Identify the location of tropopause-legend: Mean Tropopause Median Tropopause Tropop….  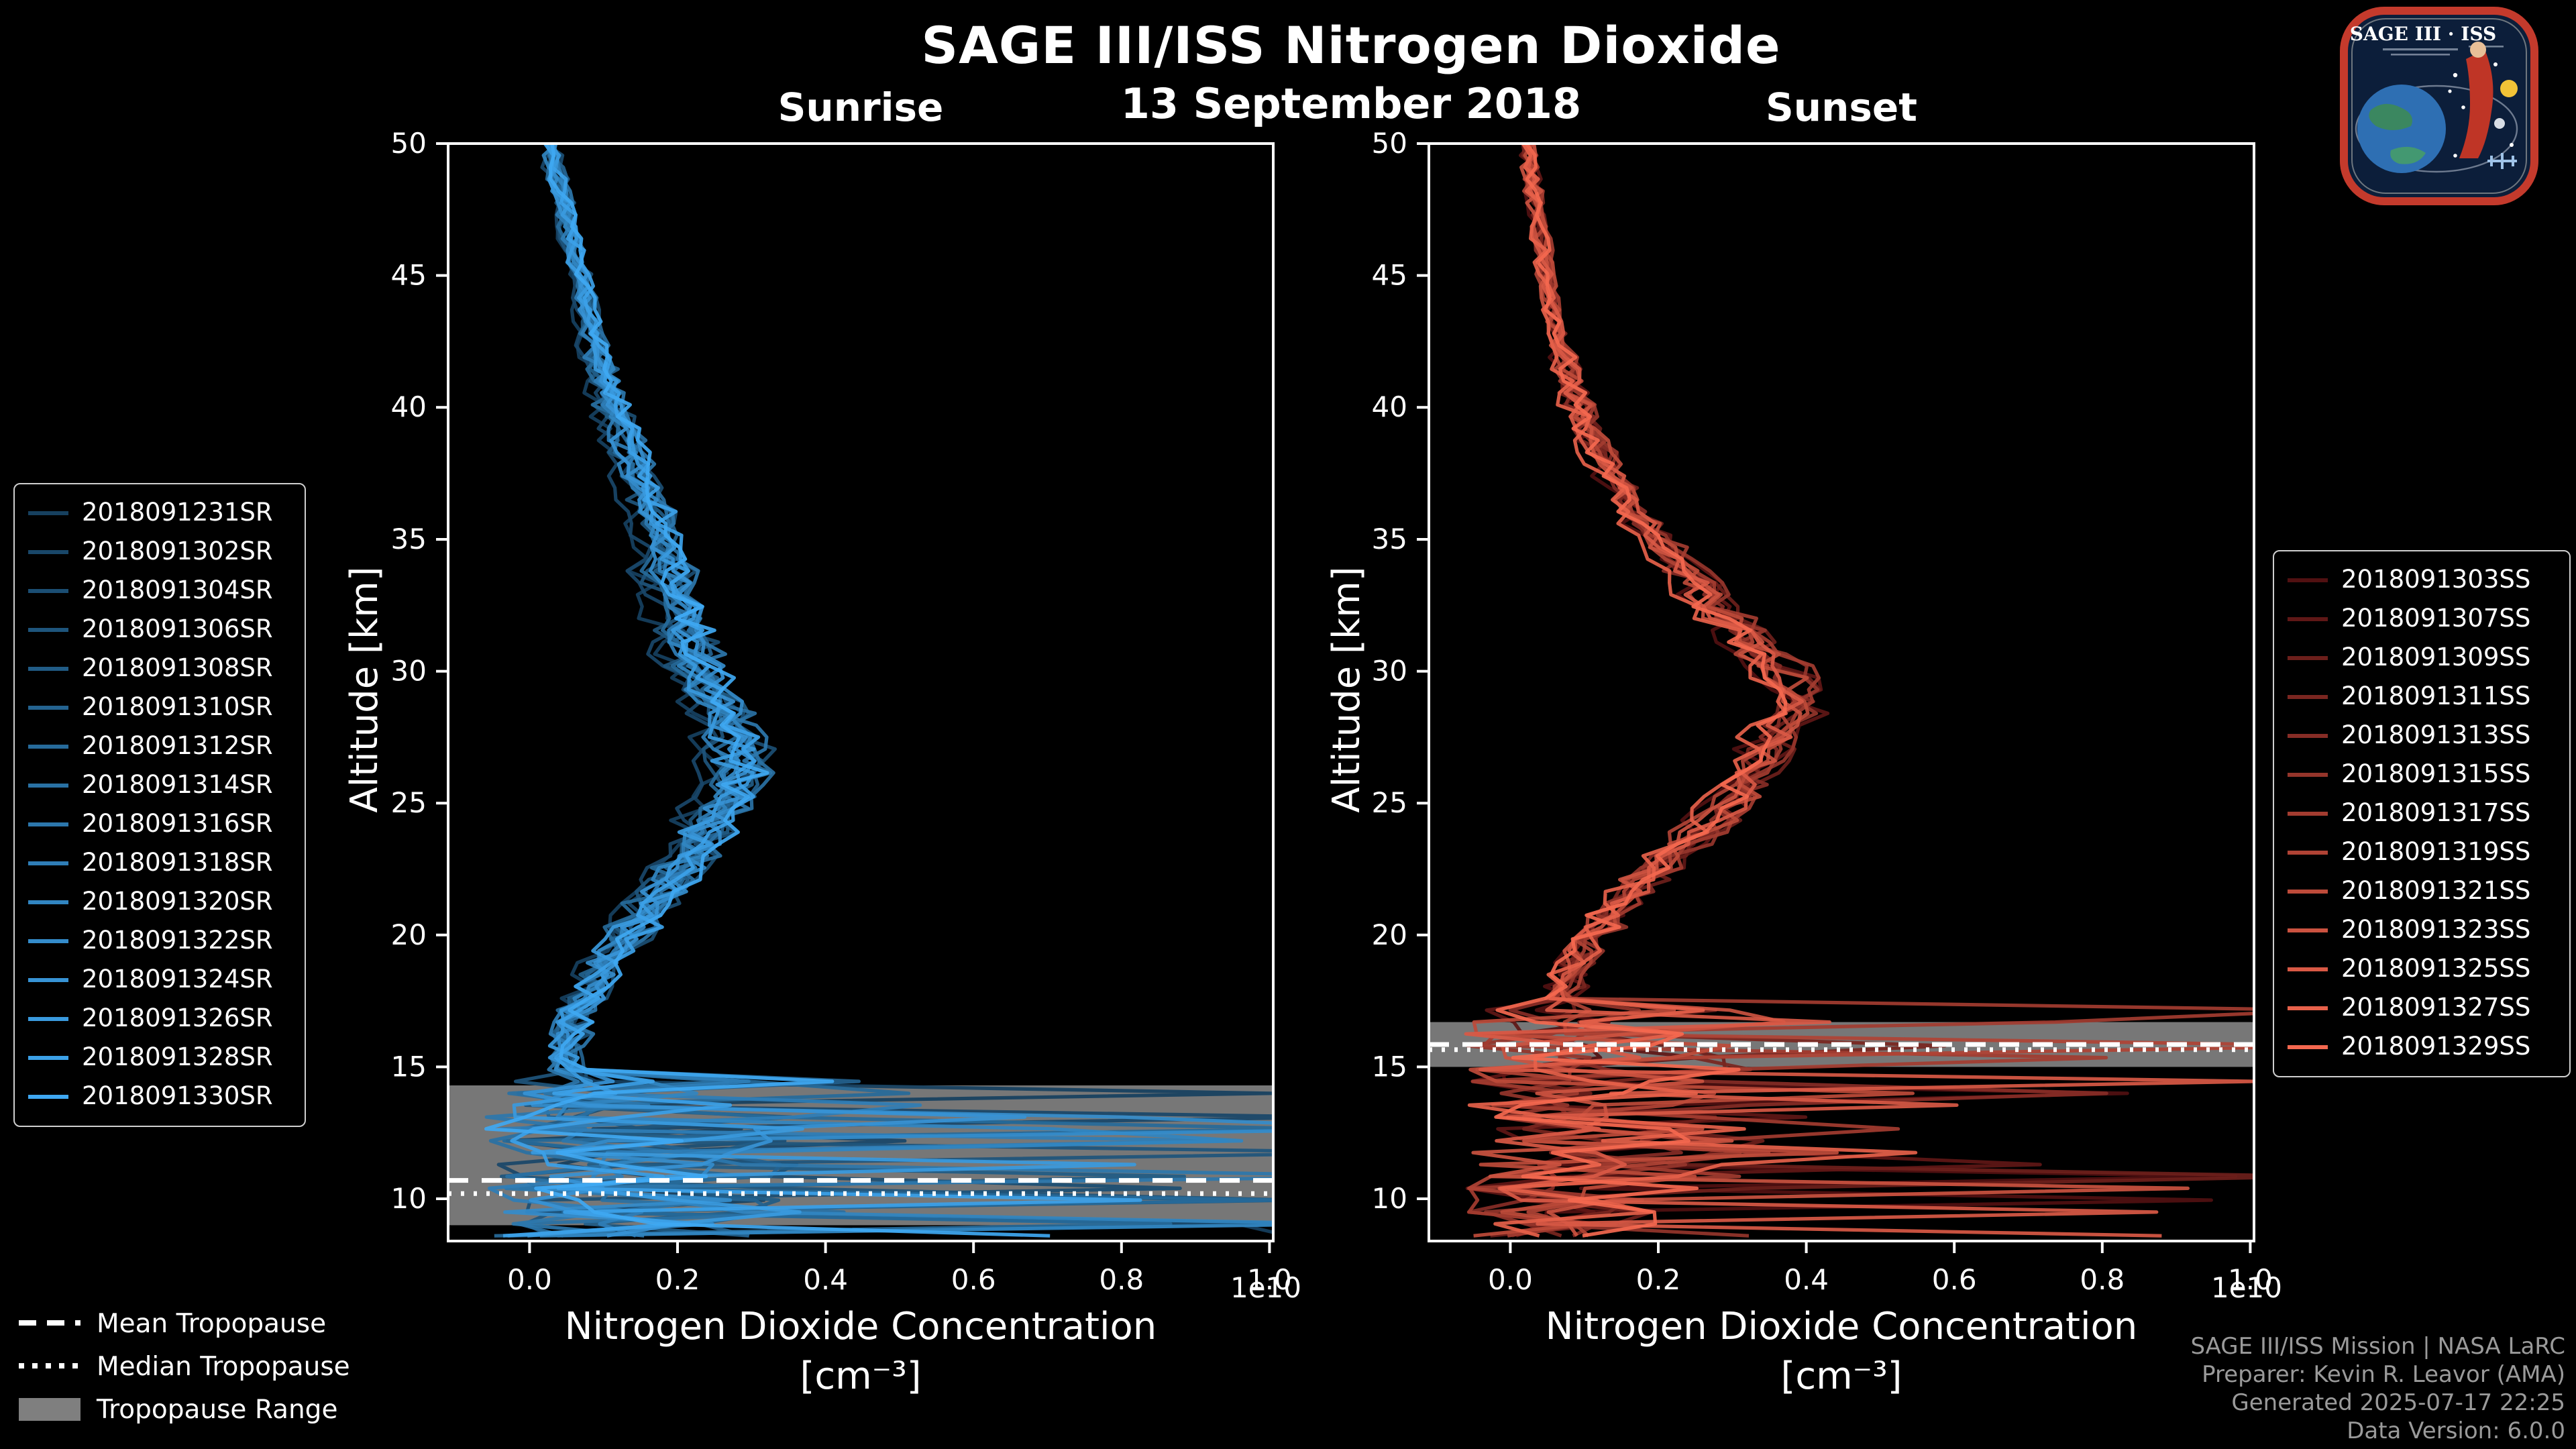
(184, 1365).